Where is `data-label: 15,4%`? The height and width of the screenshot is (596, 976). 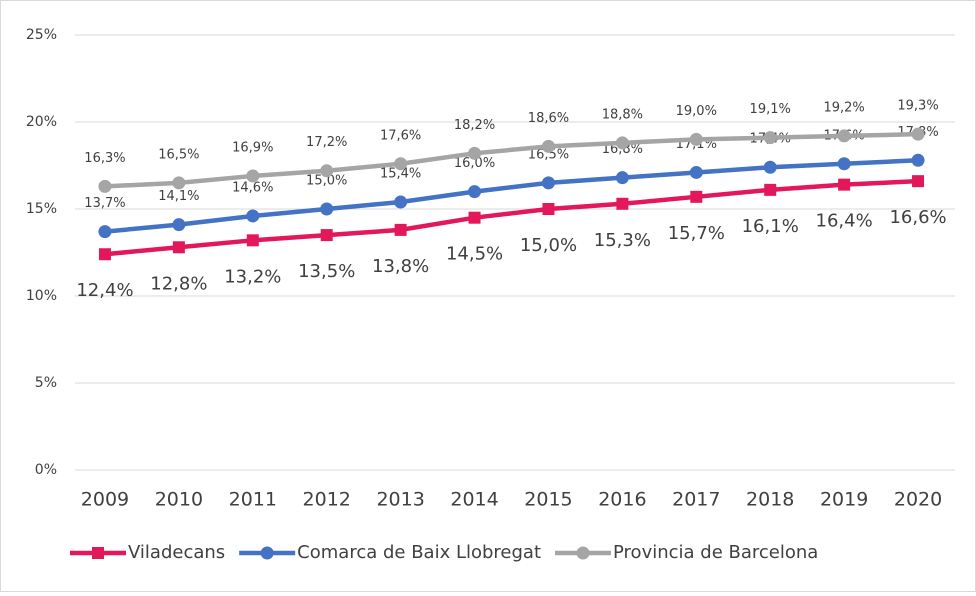 data-label: 15,4% is located at coordinates (400, 174).